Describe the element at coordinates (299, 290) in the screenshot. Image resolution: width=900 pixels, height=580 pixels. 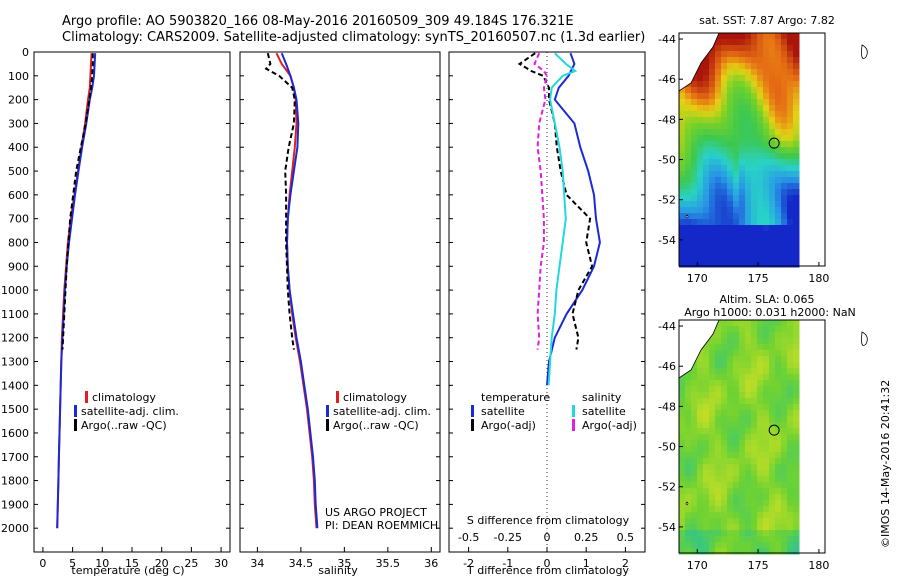
I see `series-line-satellite-adj-clim-` at that location.